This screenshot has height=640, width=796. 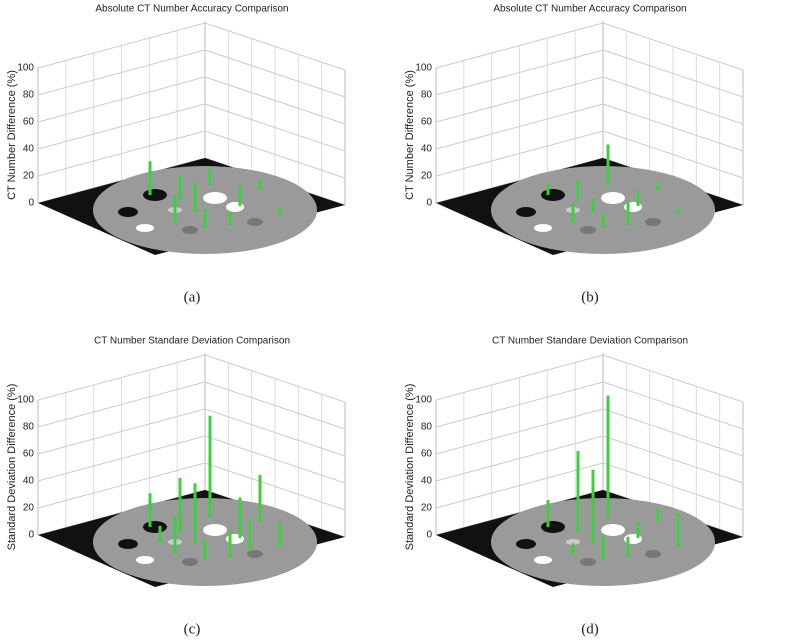 What do you see at coordinates (192, 297) in the screenshot?
I see `caption: (a)` at bounding box center [192, 297].